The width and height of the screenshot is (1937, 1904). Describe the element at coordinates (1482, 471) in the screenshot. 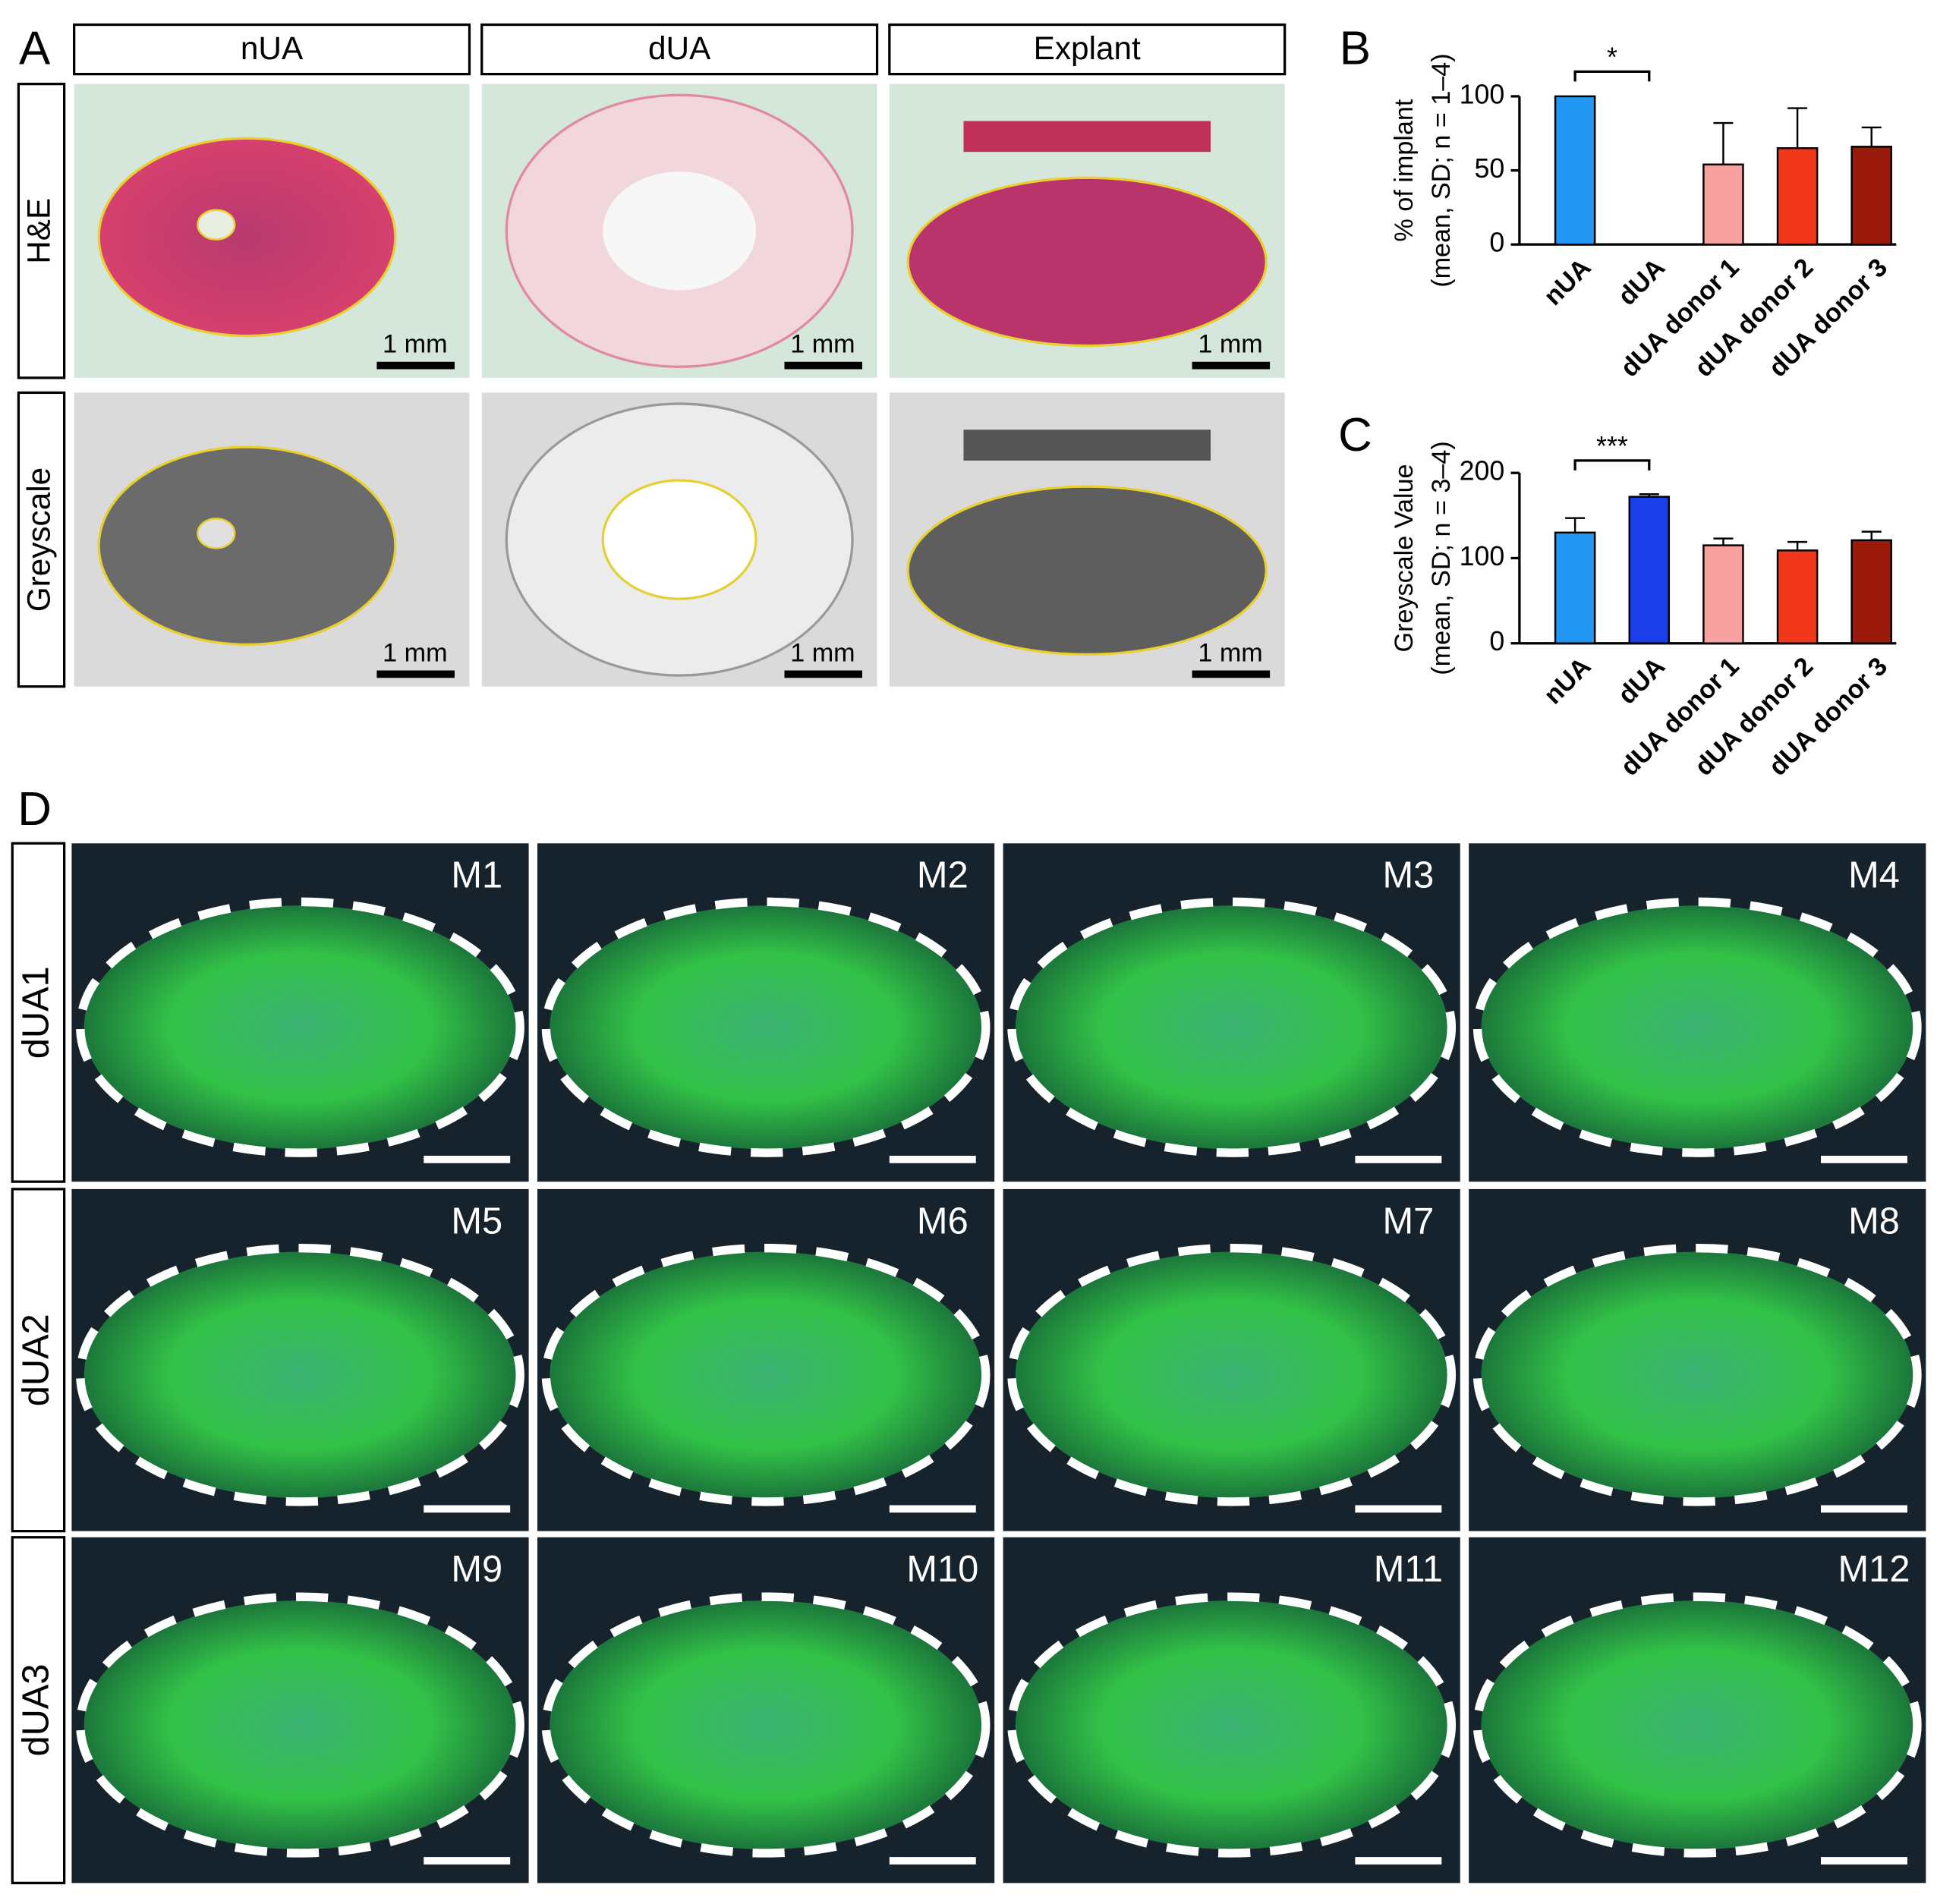

I see `y-tick-label: 200` at that location.